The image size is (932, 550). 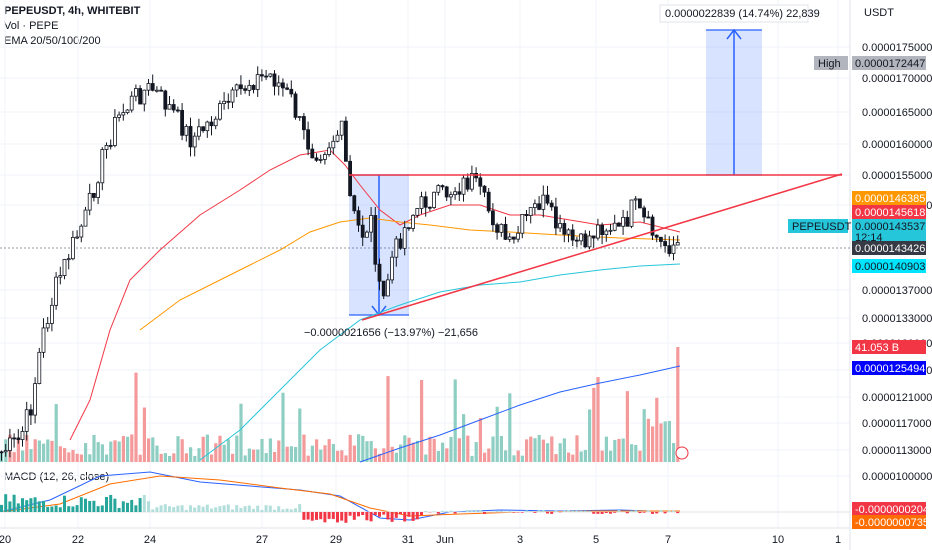 What do you see at coordinates (890, 227) in the screenshot?
I see `price-tag-value: 0.0000143537` at bounding box center [890, 227].